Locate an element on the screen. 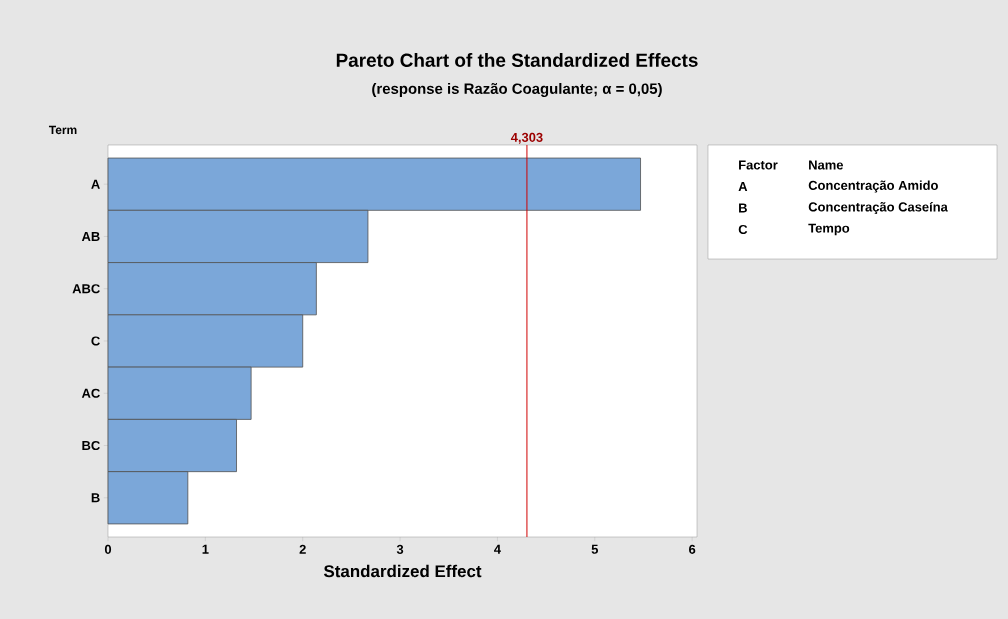 Image resolution: width=1008 pixels, height=619 pixels. x-axis-title: Standardized Effect is located at coordinates (402, 571).